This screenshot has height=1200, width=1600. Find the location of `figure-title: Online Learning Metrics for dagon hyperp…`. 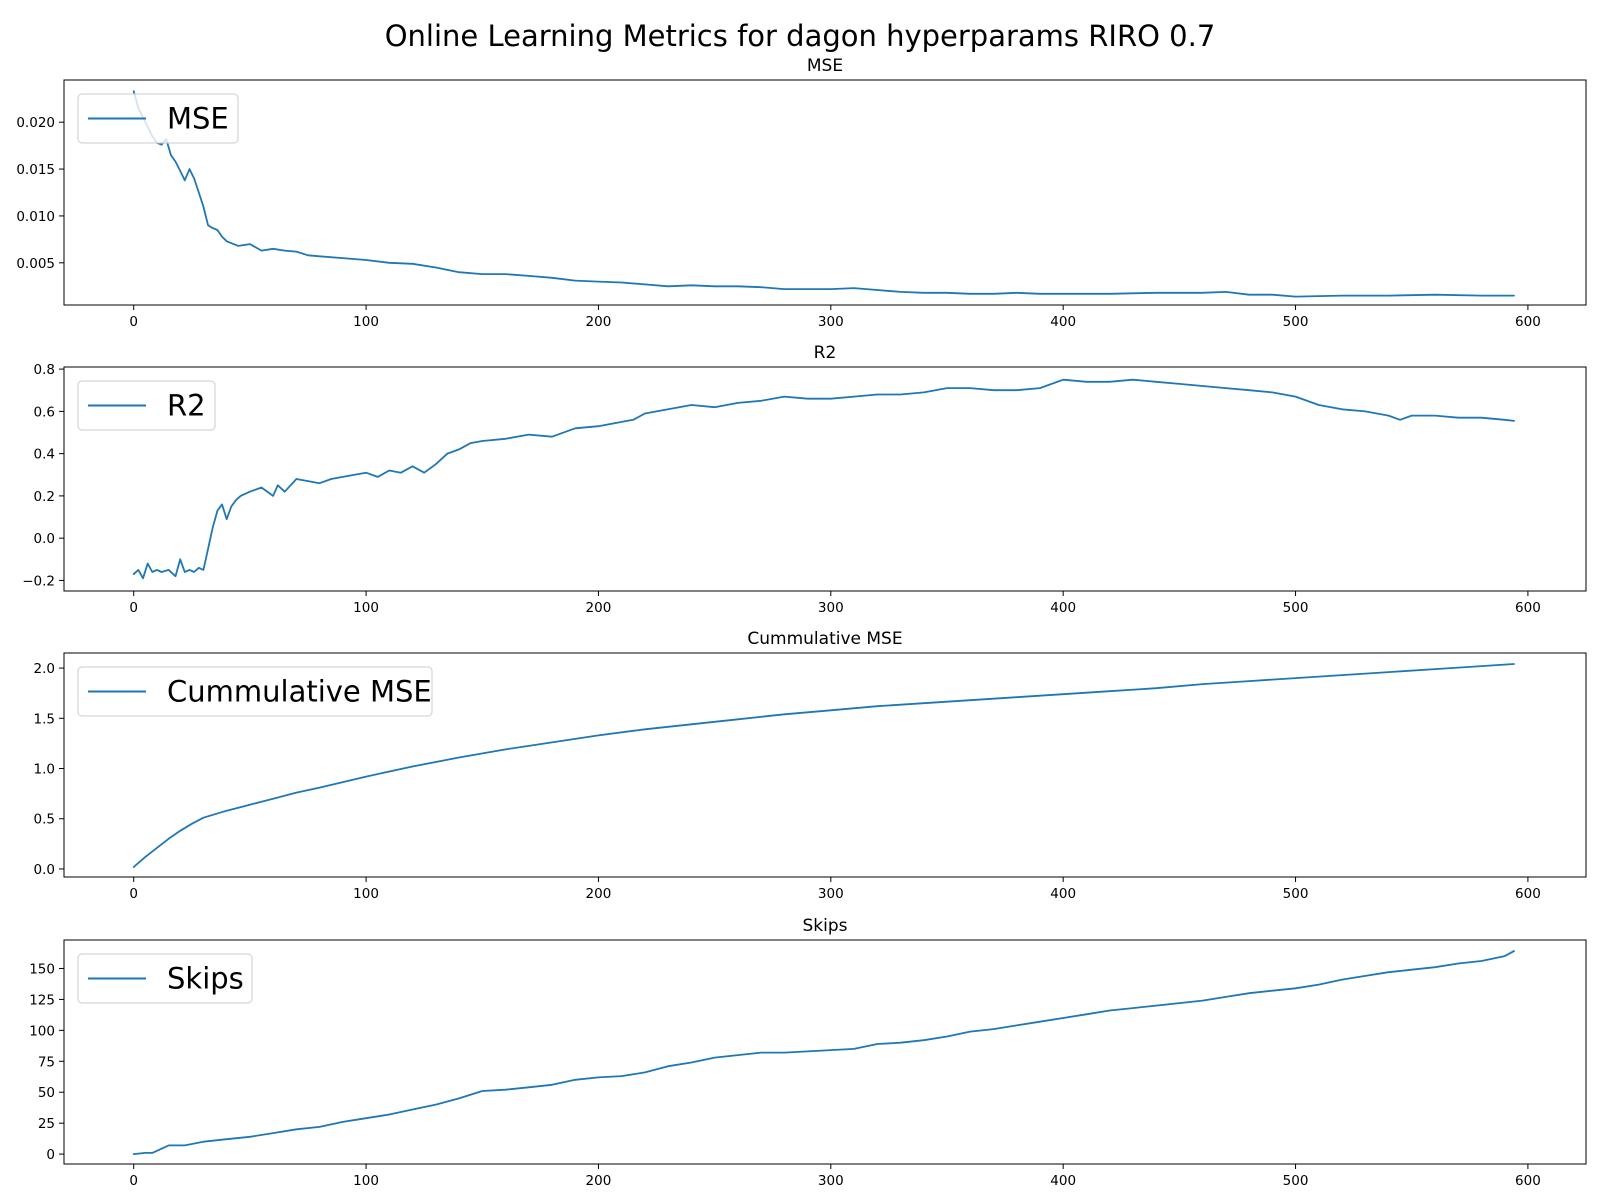

figure-title: Online Learning Metrics for dagon hyperp… is located at coordinates (800, 36).